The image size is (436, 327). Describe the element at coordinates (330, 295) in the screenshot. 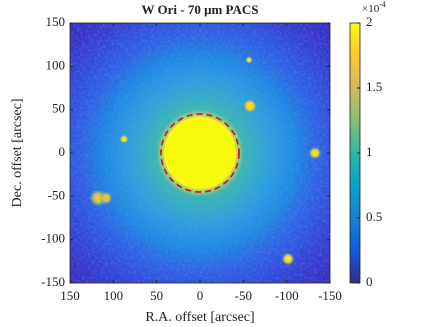

I see `x-tick-label: -150` at that location.